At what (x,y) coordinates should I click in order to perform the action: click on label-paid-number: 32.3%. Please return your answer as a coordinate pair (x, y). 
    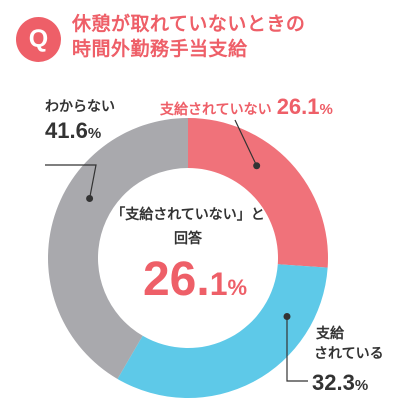
    Looking at the image, I should click on (340, 383).